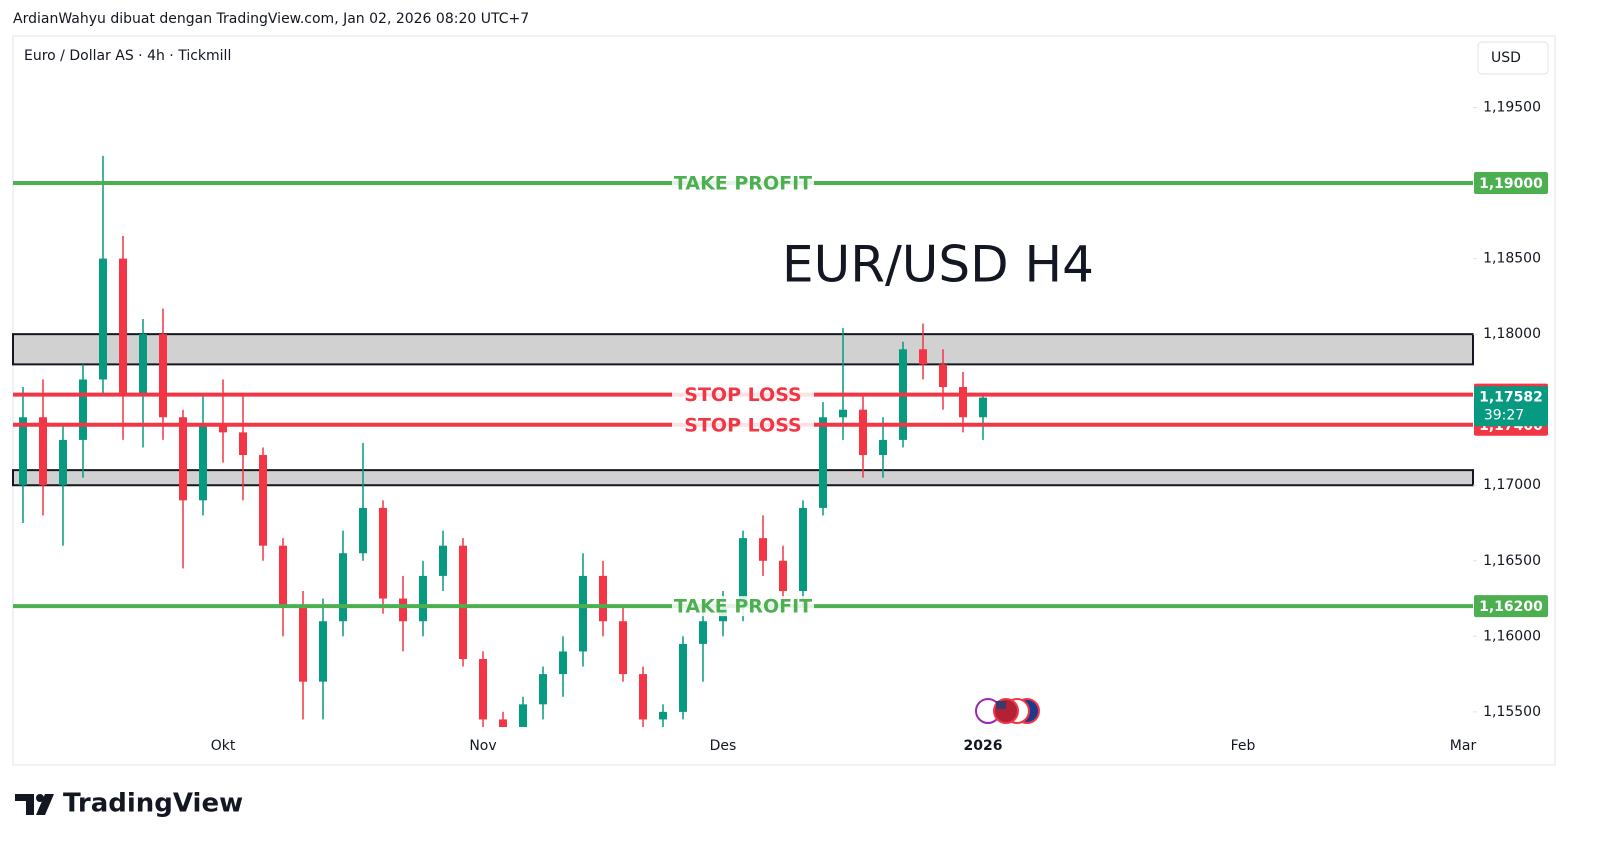 The height and width of the screenshot is (860, 1600). Describe the element at coordinates (1512, 334) in the screenshot. I see `y-tick-label: 1,18000` at that location.